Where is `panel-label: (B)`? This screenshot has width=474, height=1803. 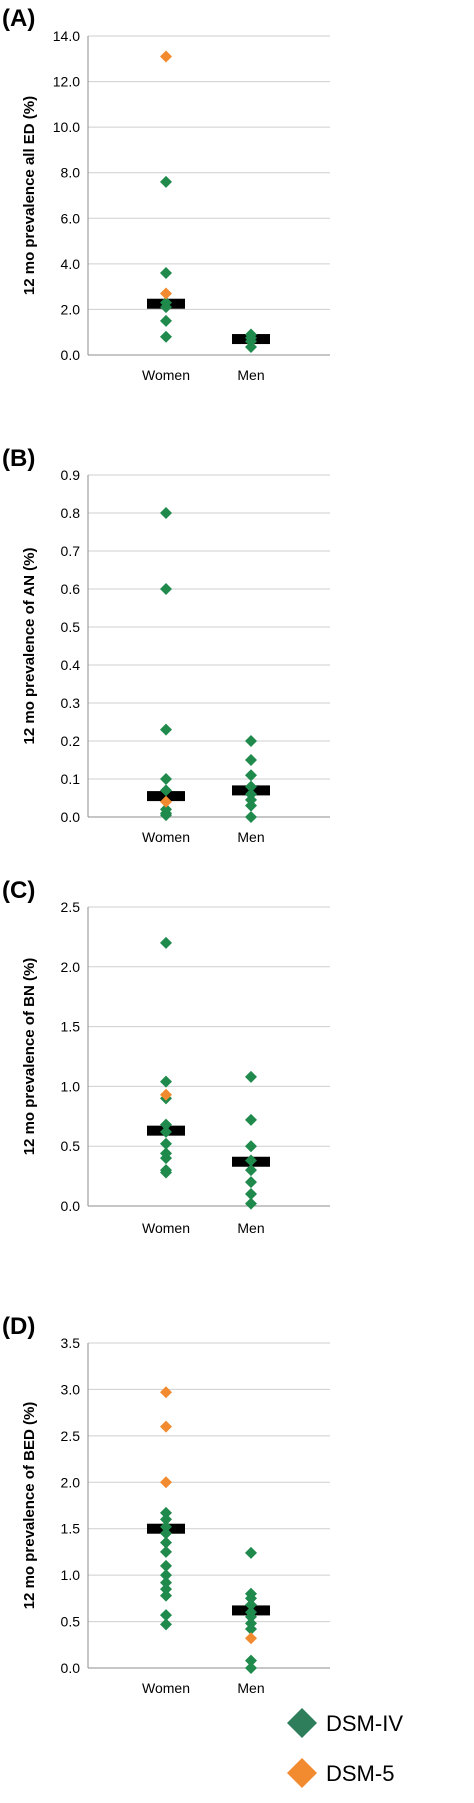
panel-label: (B) is located at coordinates (18, 458).